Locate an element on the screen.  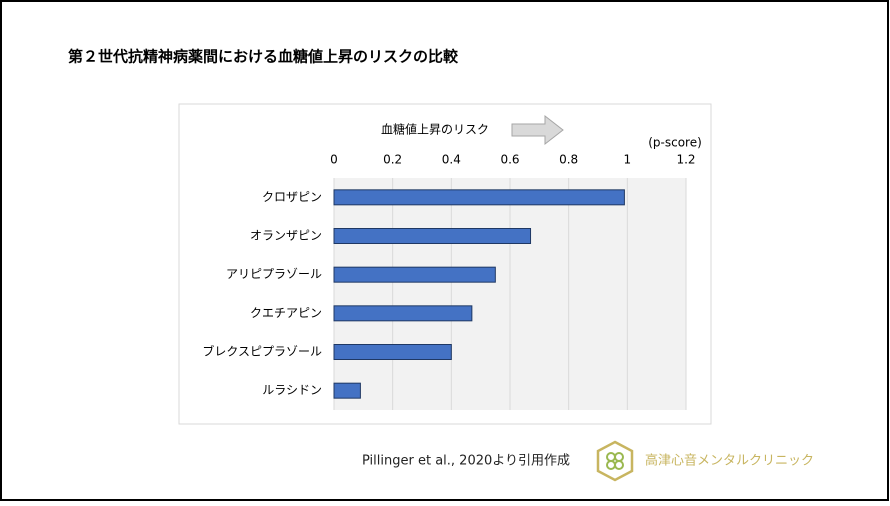
logo is located at coordinates (615, 461).